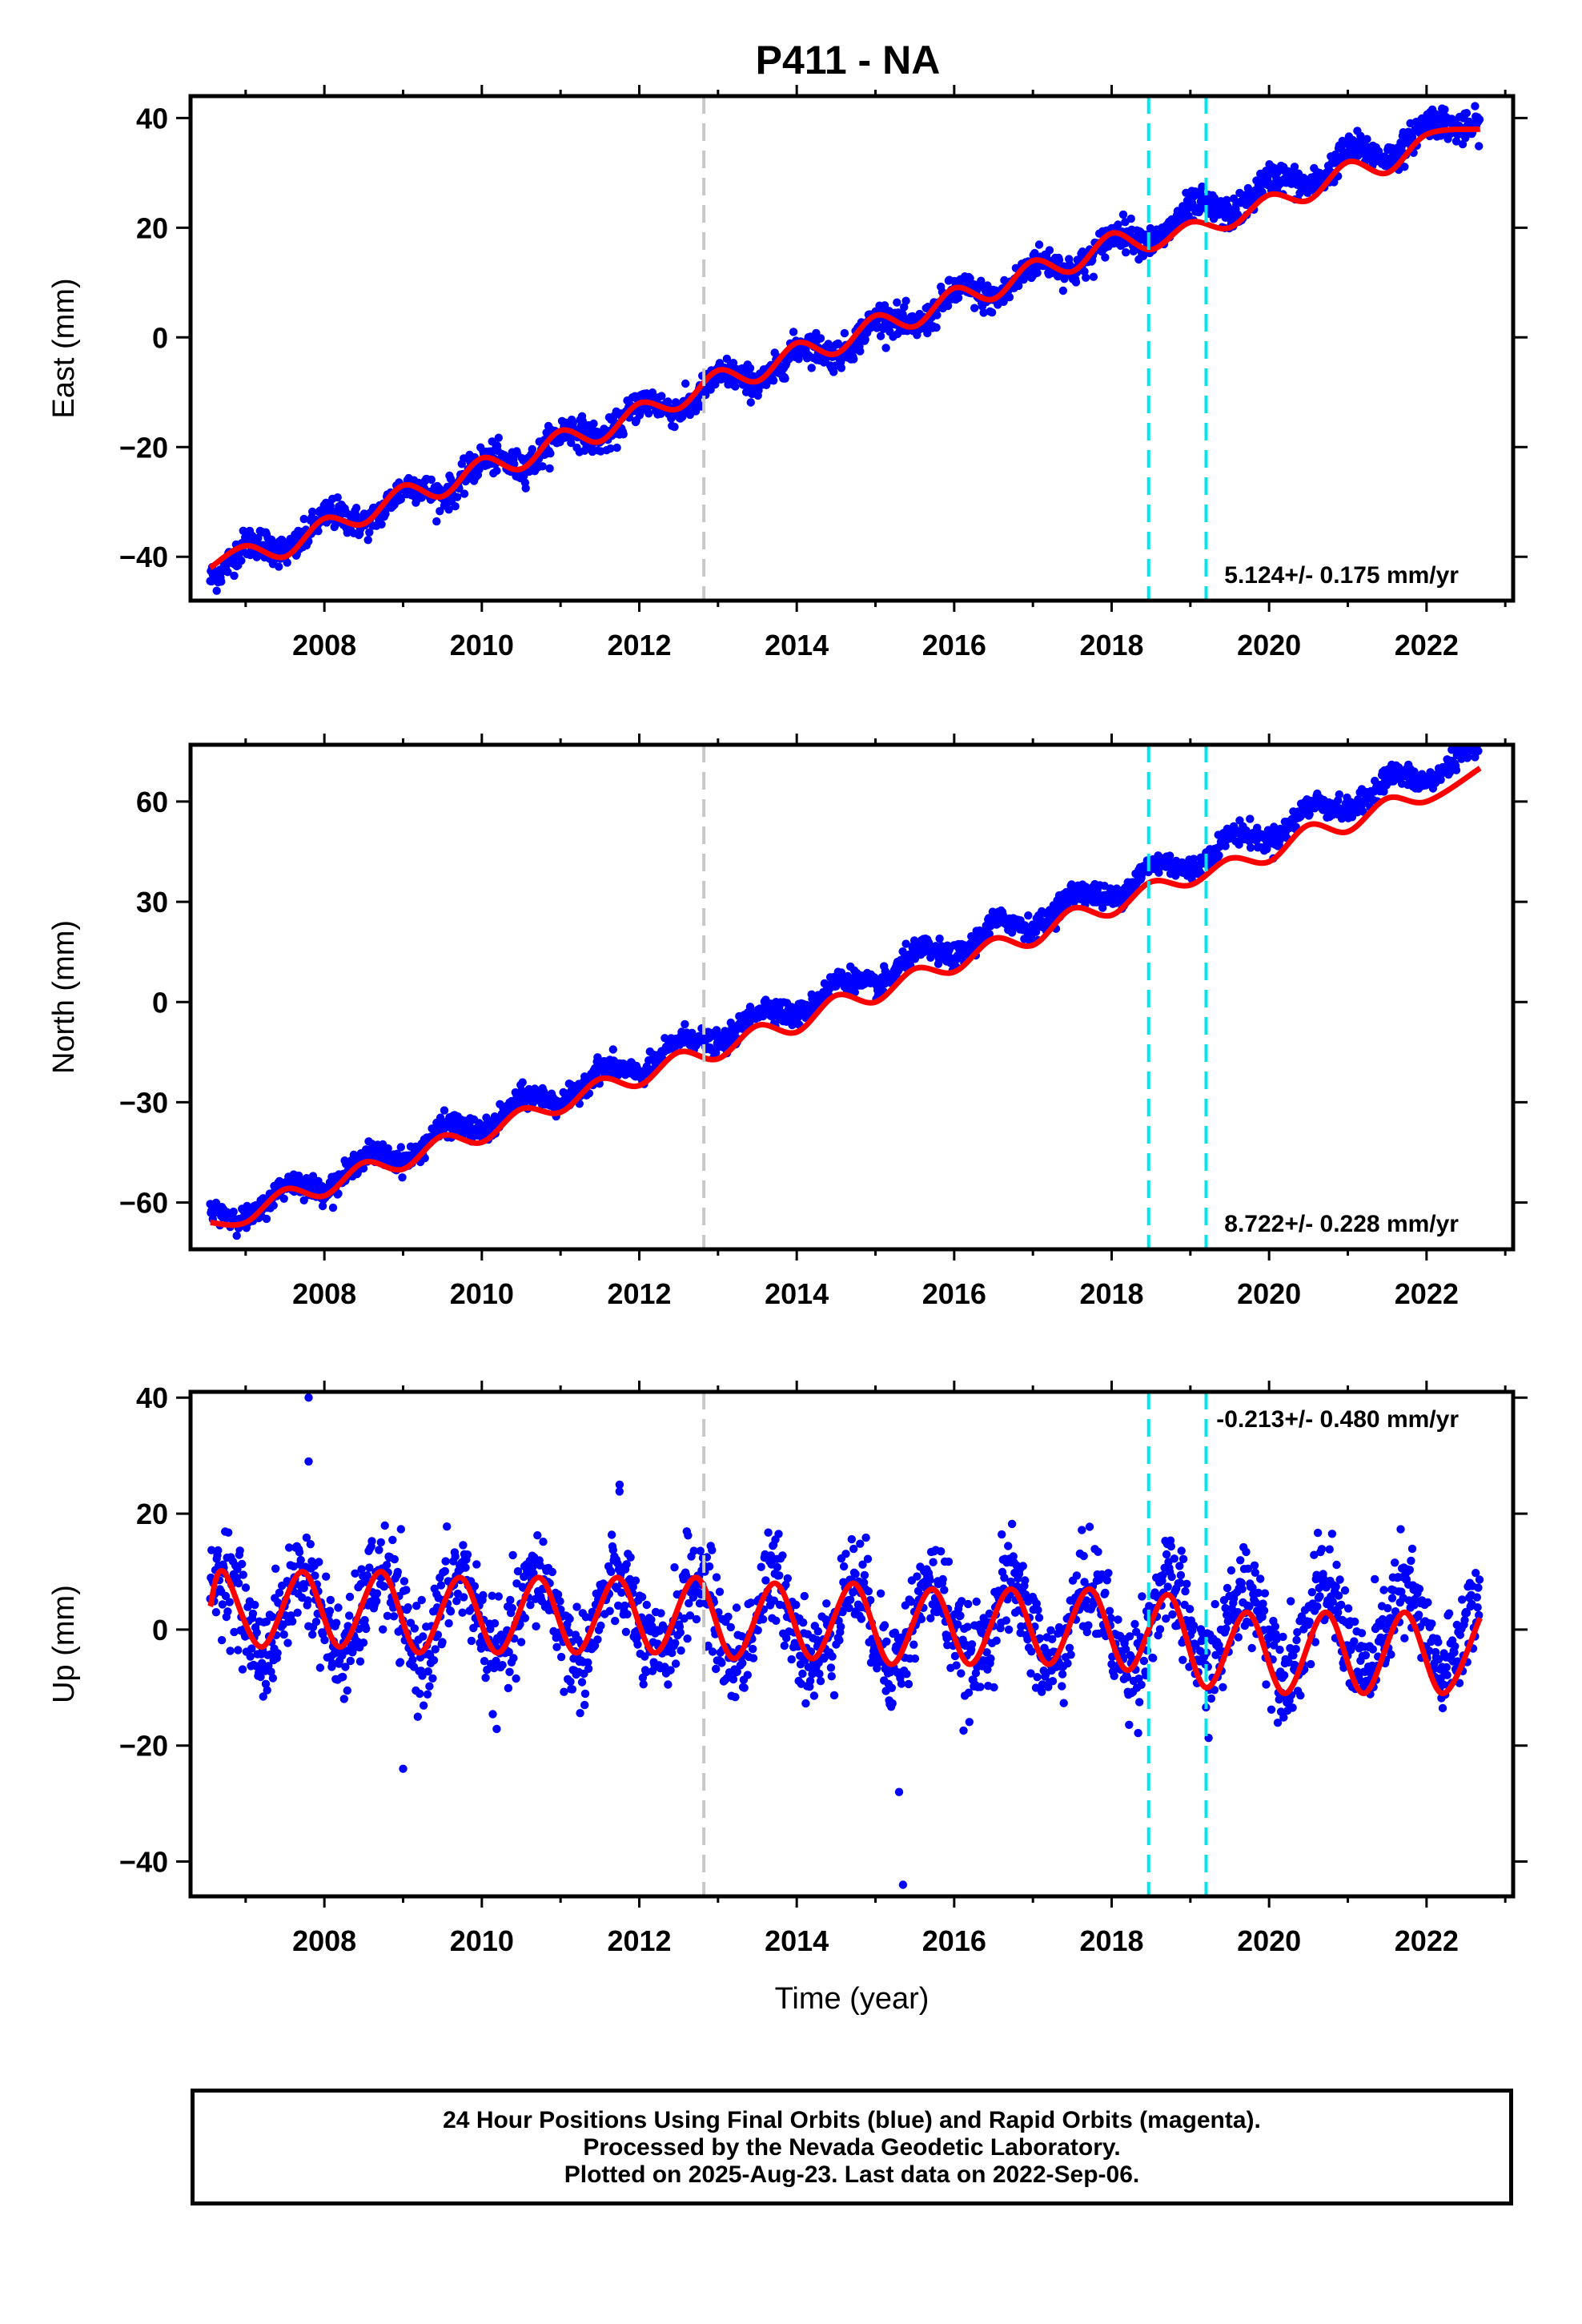  Describe the element at coordinates (1341, 575) in the screenshot. I see `east-rate-label: 5.124+/- 0.175 mm/yr` at that location.